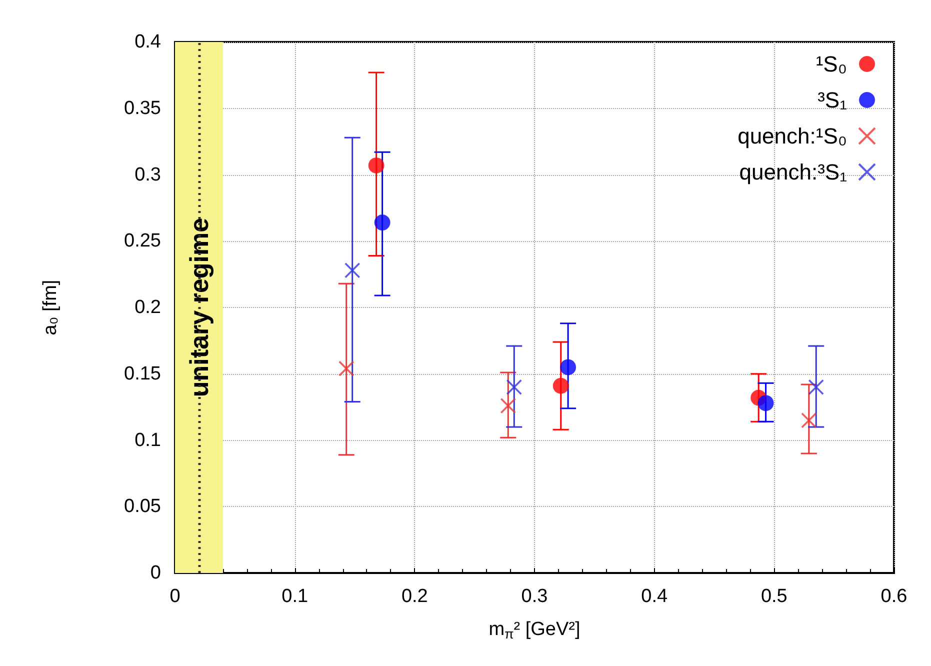 The image size is (931, 666). Describe the element at coordinates (793, 172) in the screenshot. I see `legend-label: quench:³S₁` at that location.